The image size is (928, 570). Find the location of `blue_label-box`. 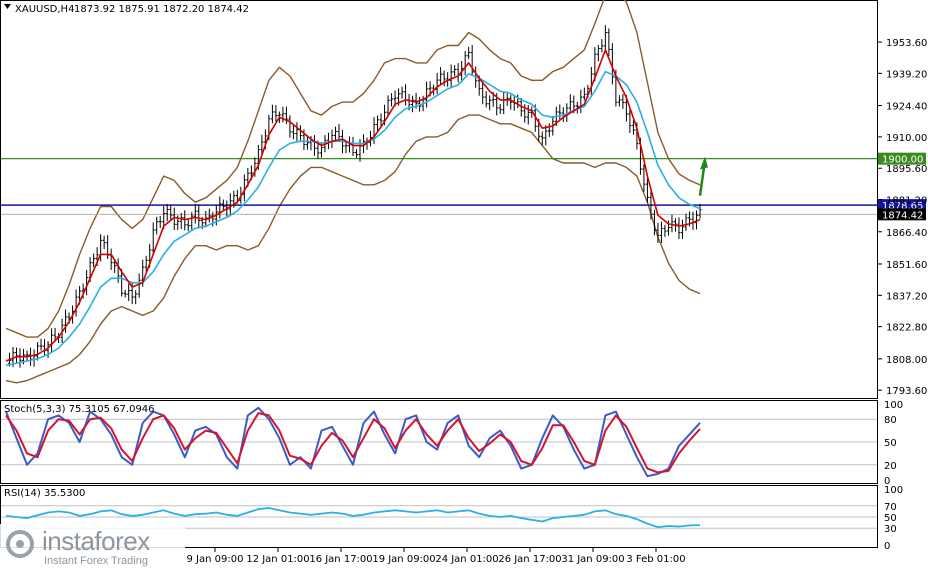

blue_label-box is located at coordinates (902, 205).